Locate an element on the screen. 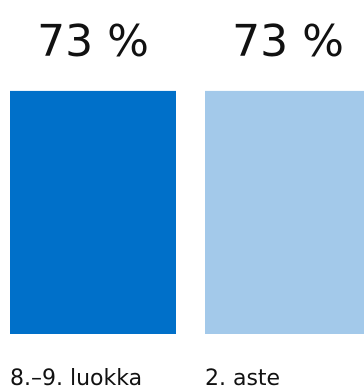 This screenshot has width=364, height=388. category-label-1: 8.–9. luokka is located at coordinates (76, 377).